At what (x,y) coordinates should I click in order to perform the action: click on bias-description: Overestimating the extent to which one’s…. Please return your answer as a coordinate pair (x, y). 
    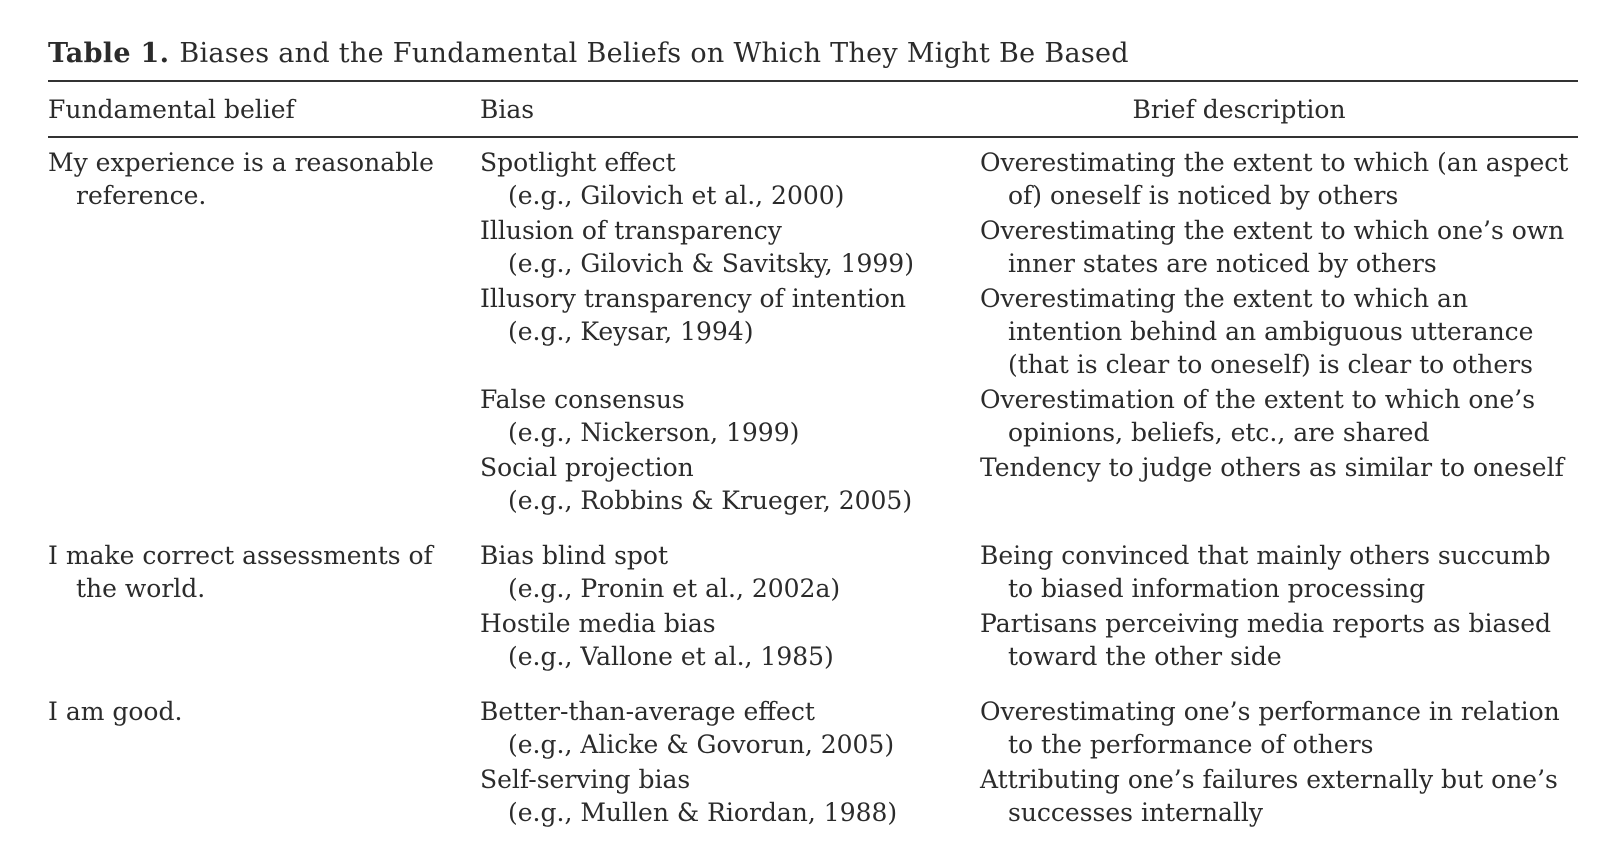
    Looking at the image, I should click on (1272, 247).